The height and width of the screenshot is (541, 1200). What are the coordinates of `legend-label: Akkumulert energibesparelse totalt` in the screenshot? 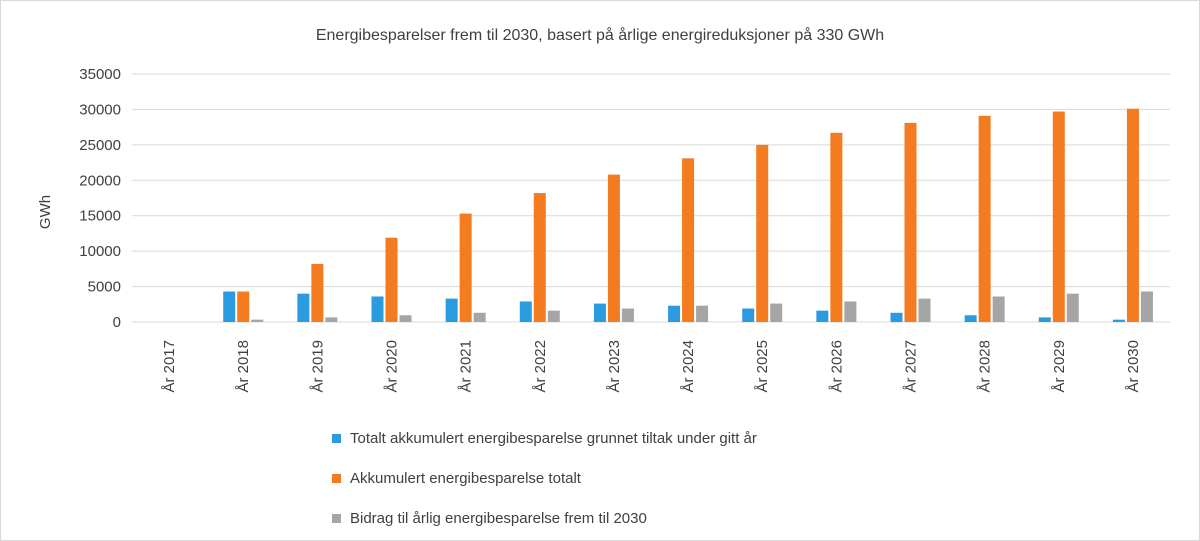 It's located at (465, 478).